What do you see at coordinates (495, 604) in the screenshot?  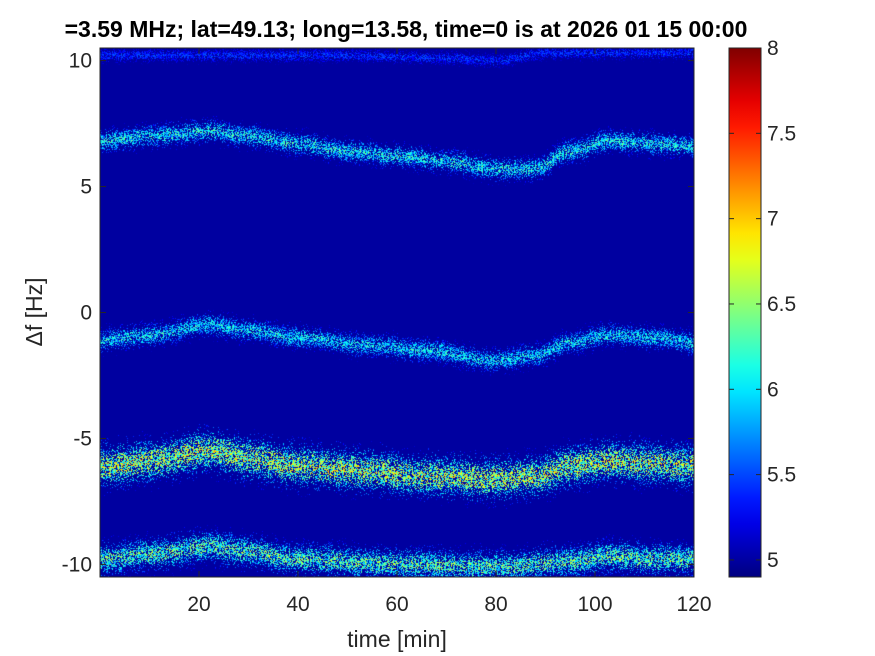 I see `x-tick-label: 80` at bounding box center [495, 604].